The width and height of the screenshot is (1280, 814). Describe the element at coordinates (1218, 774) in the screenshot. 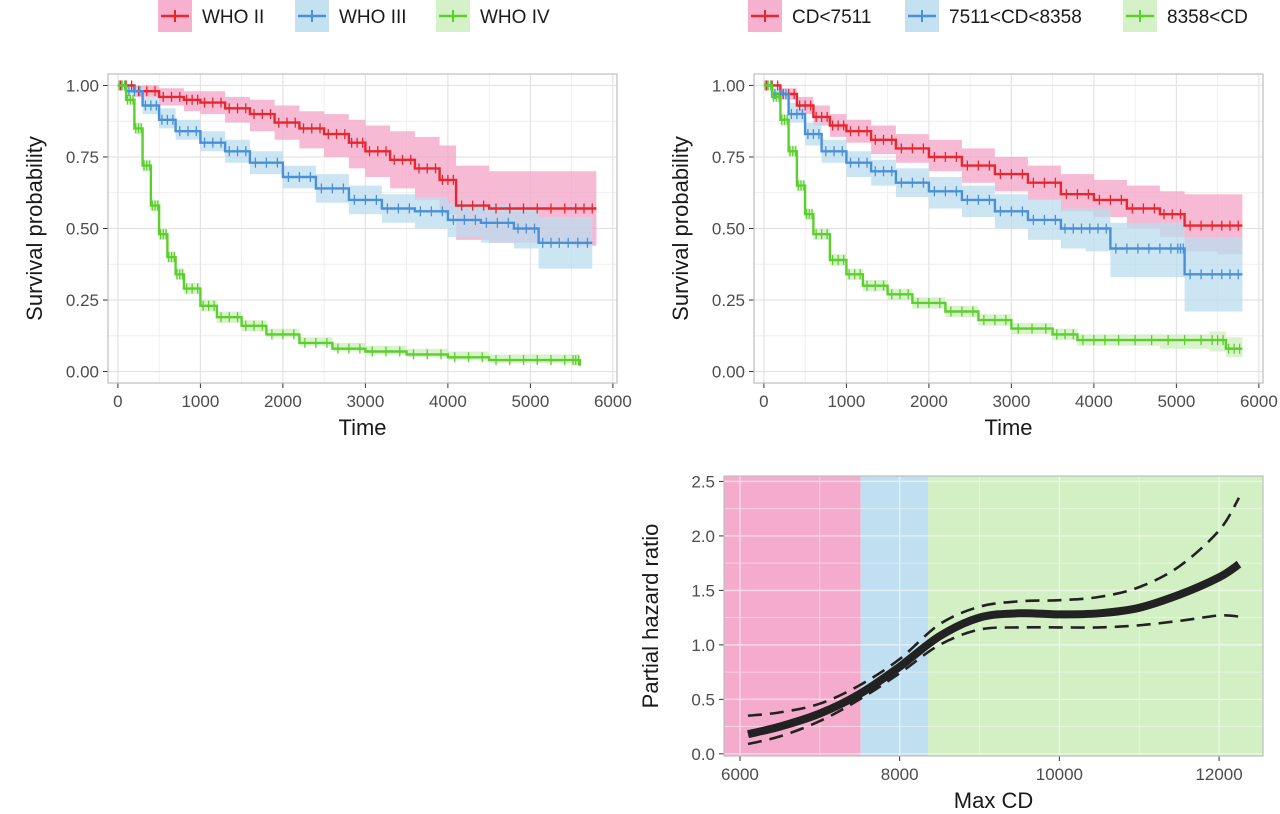

I see `x-tick-label: 12000` at that location.